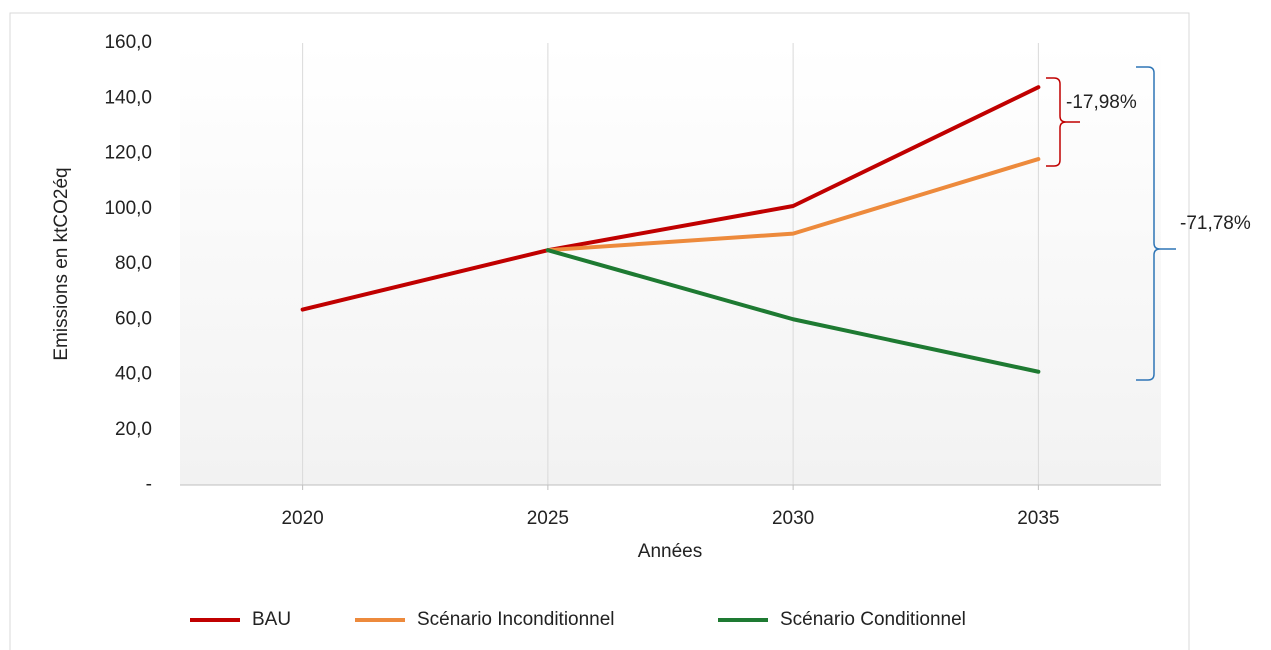 The height and width of the screenshot is (650, 1271). Describe the element at coordinates (149, 484) in the screenshot. I see `y-tick-label: -` at that location.